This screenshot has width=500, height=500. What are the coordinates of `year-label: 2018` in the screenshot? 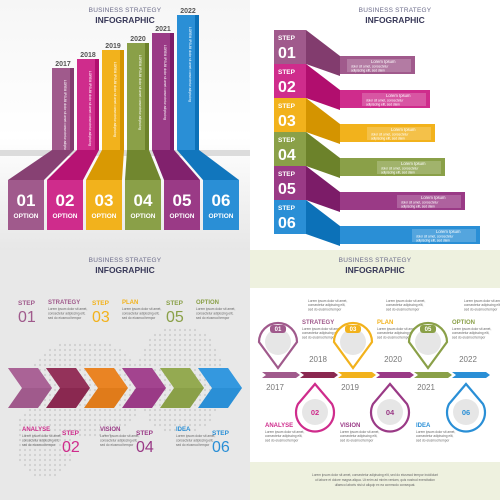 It's located at (88, 55).